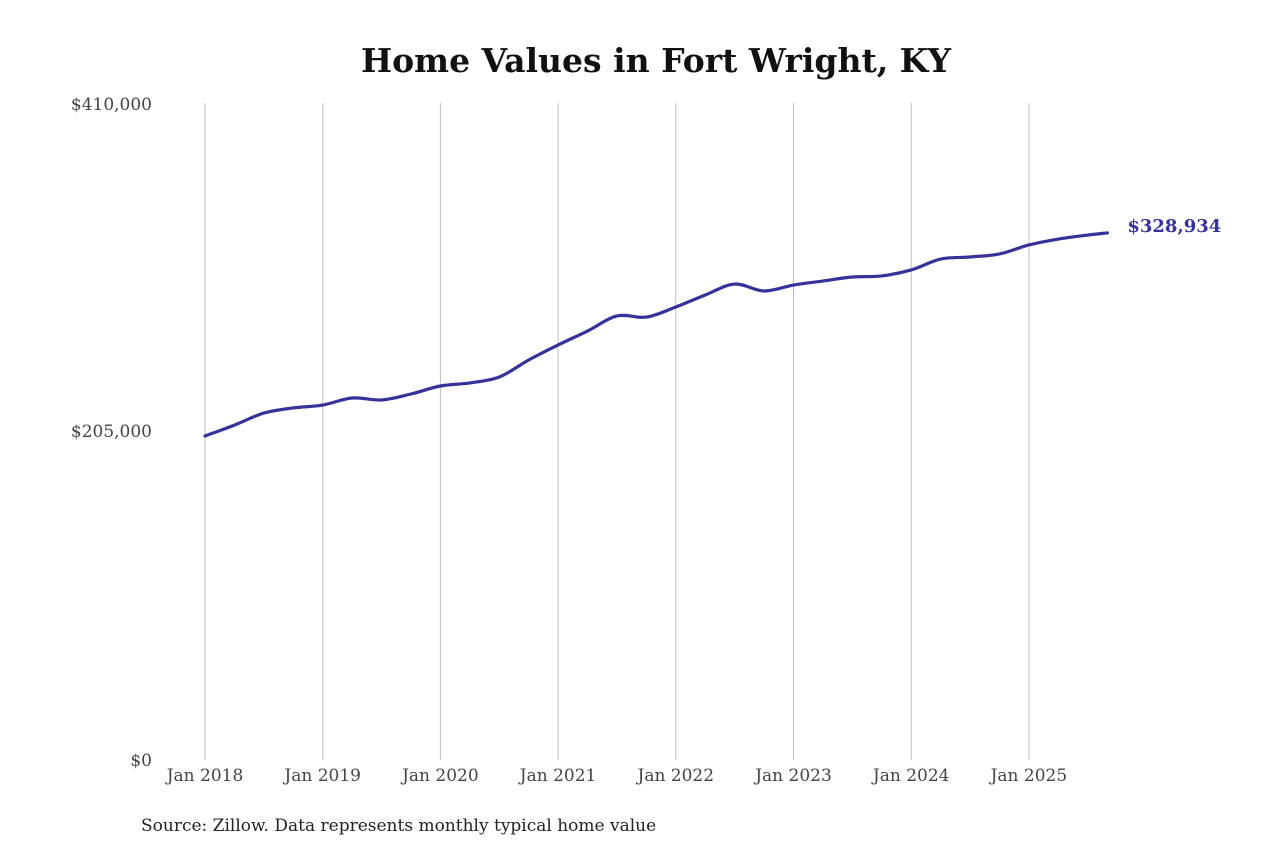  What do you see at coordinates (439, 776) in the screenshot?
I see `x-tick-label: Jan 2020` at bounding box center [439, 776].